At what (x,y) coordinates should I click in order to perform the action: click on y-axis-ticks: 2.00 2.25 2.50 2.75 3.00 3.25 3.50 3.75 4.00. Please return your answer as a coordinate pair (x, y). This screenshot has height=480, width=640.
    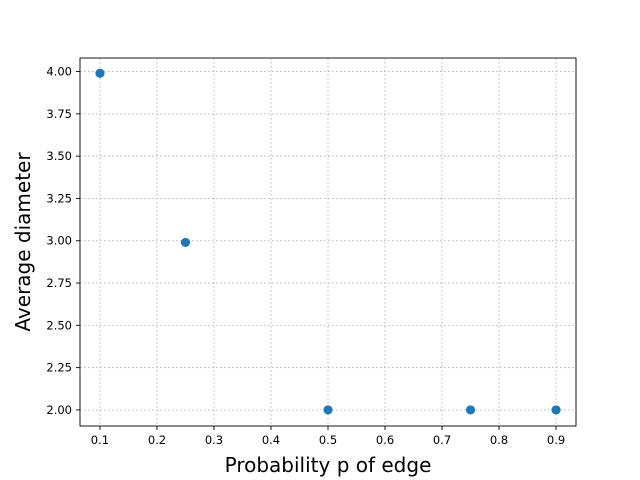
    Looking at the image, I should click on (63, 241).